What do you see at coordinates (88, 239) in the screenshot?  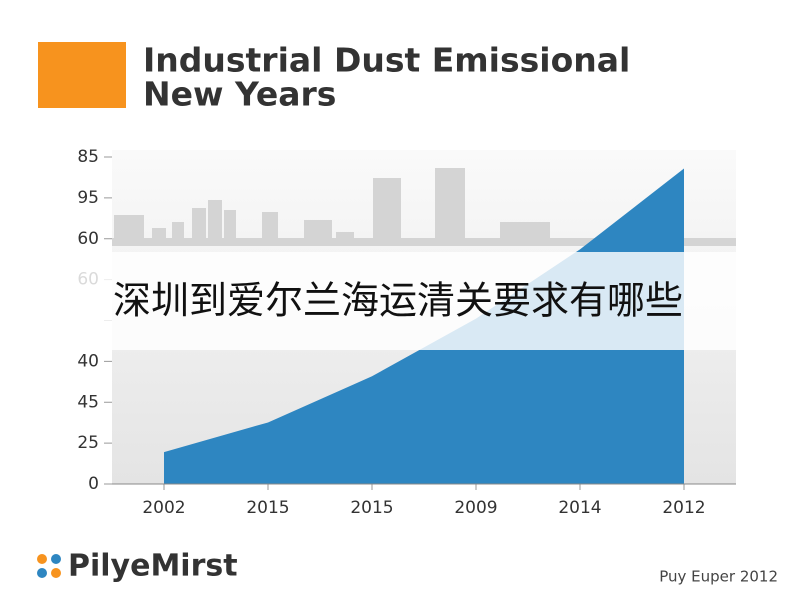 I see `y-tick-label: 60` at bounding box center [88, 239].